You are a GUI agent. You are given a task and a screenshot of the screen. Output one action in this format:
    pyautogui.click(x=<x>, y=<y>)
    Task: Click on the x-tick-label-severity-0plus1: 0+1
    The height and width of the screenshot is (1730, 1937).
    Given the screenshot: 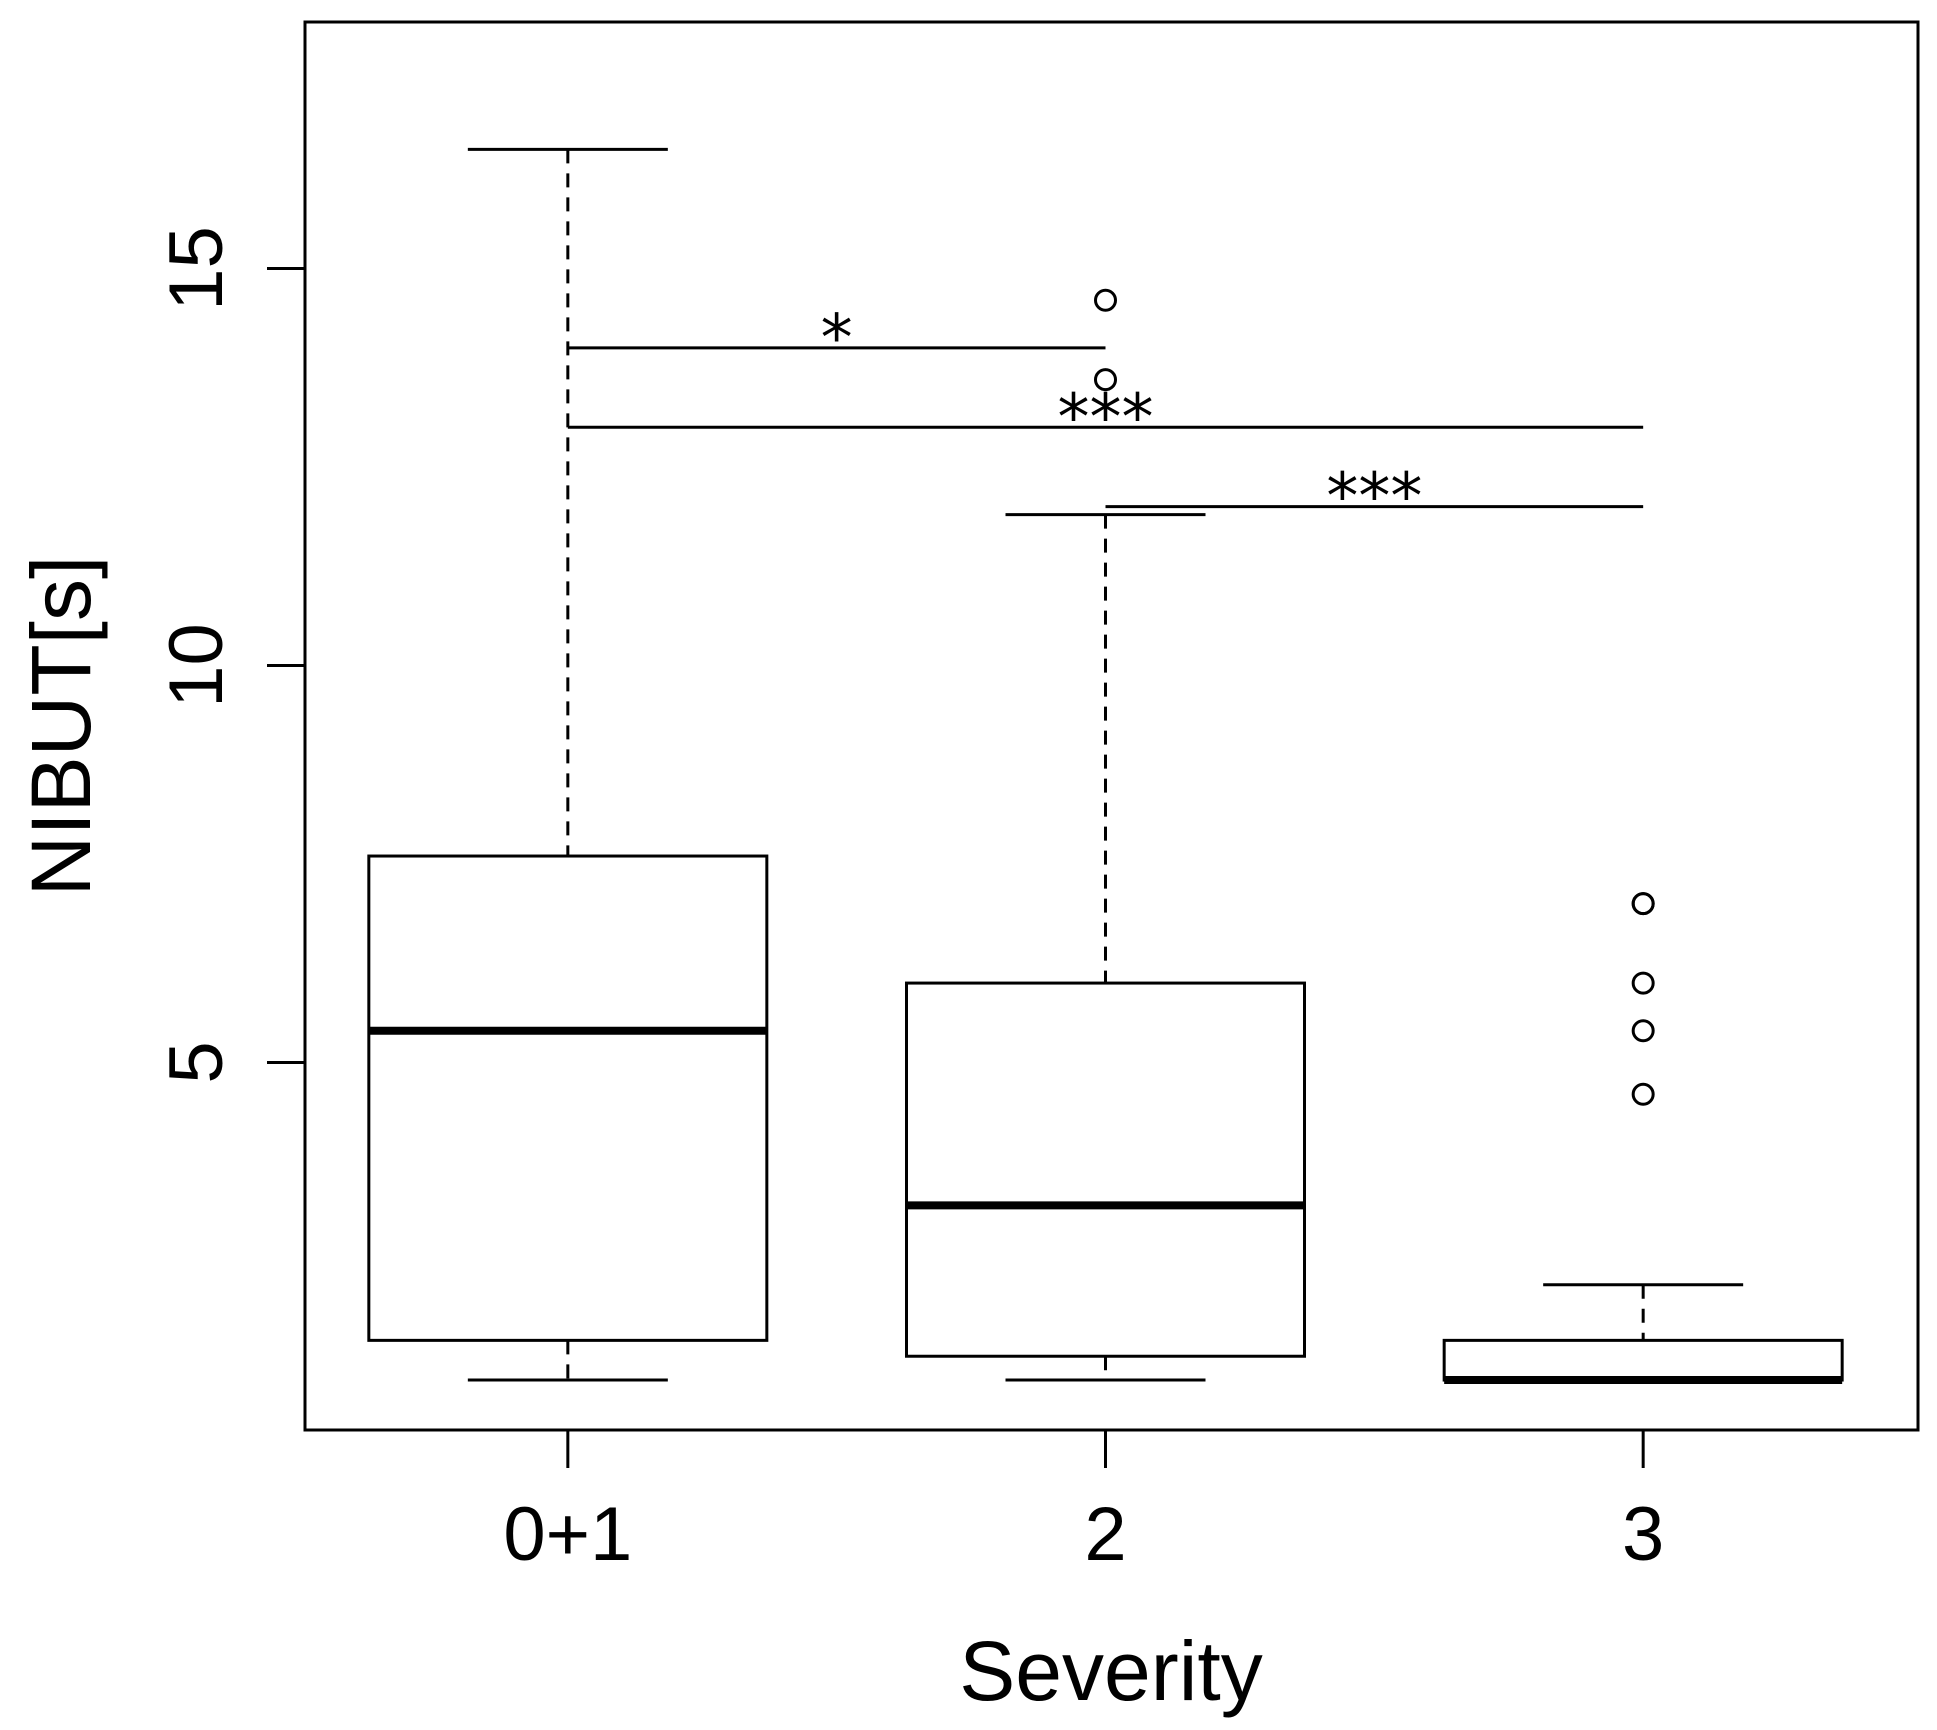 What is the action you would take?
    pyautogui.click(x=567, y=1534)
    